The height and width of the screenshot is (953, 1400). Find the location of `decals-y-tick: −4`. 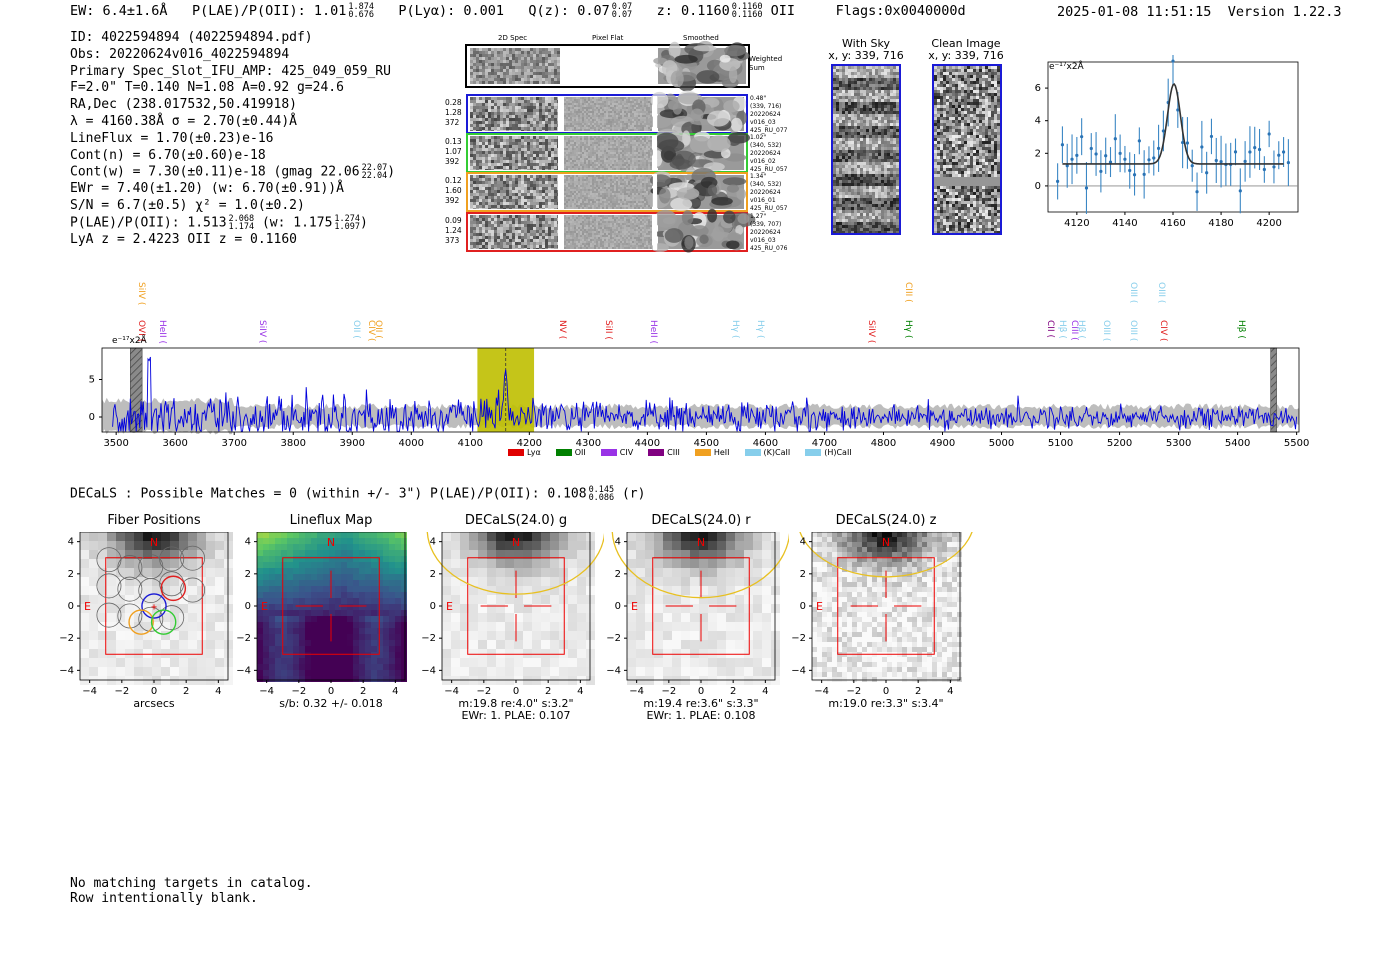

decals-y-tick: −4 is located at coordinates (66, 670).